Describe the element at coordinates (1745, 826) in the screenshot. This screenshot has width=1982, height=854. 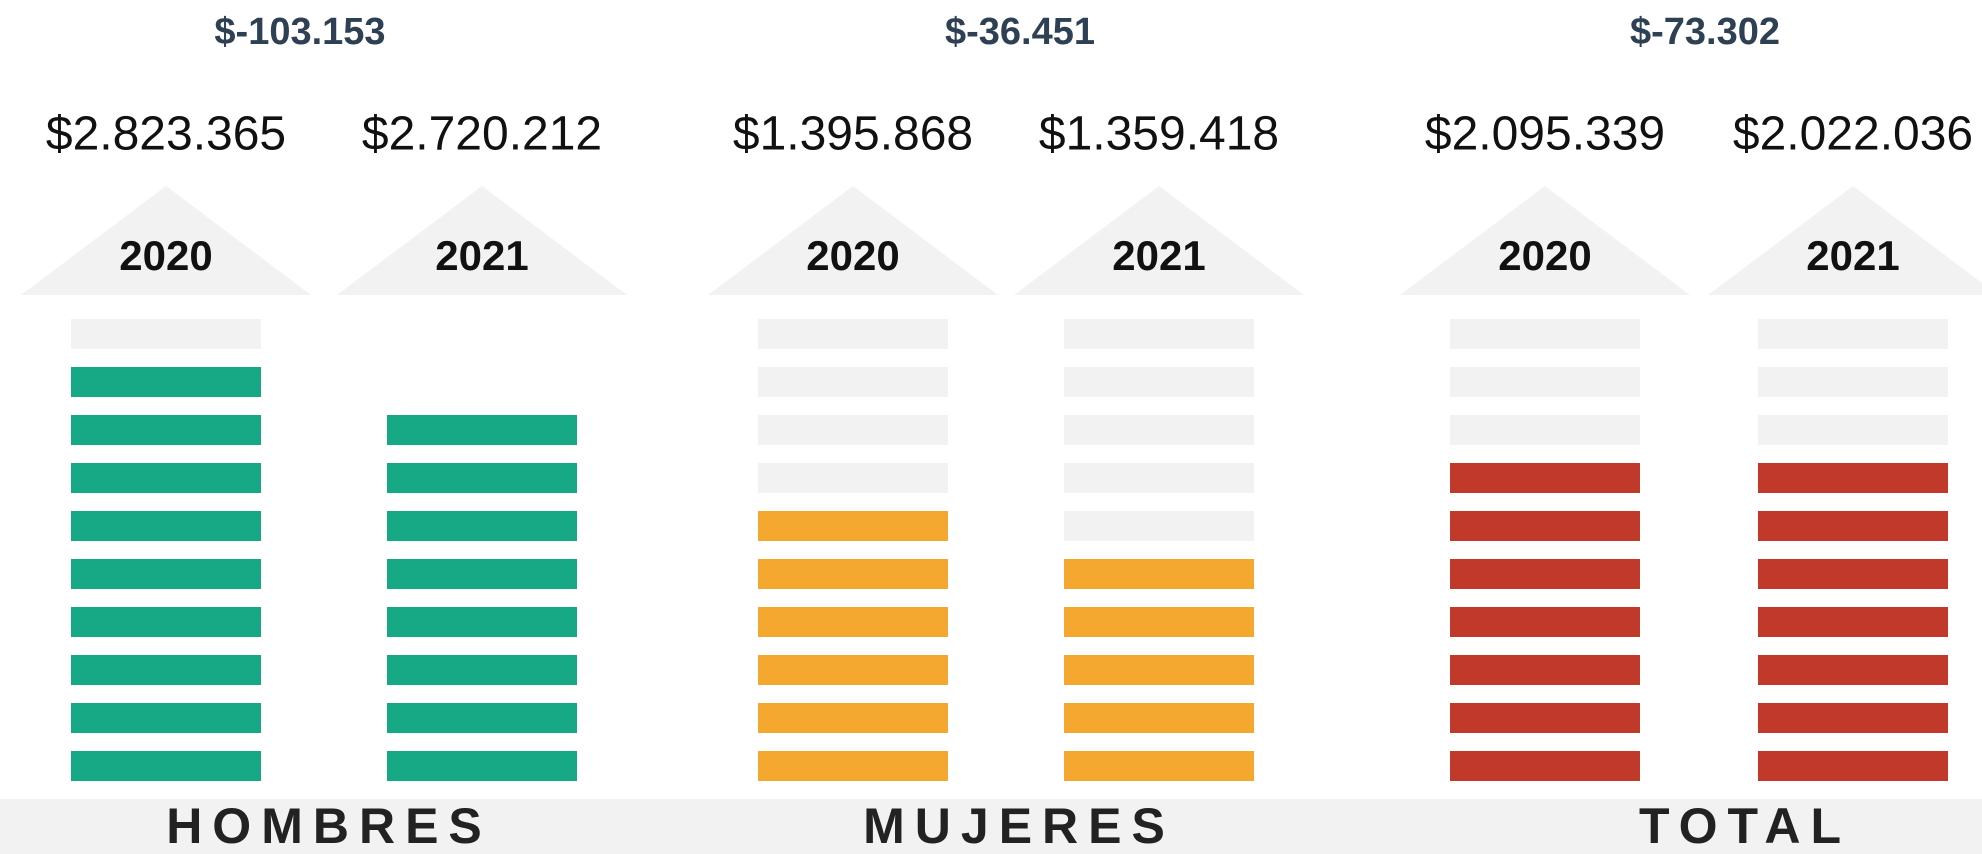
I see `group-label: TOTAL` at that location.